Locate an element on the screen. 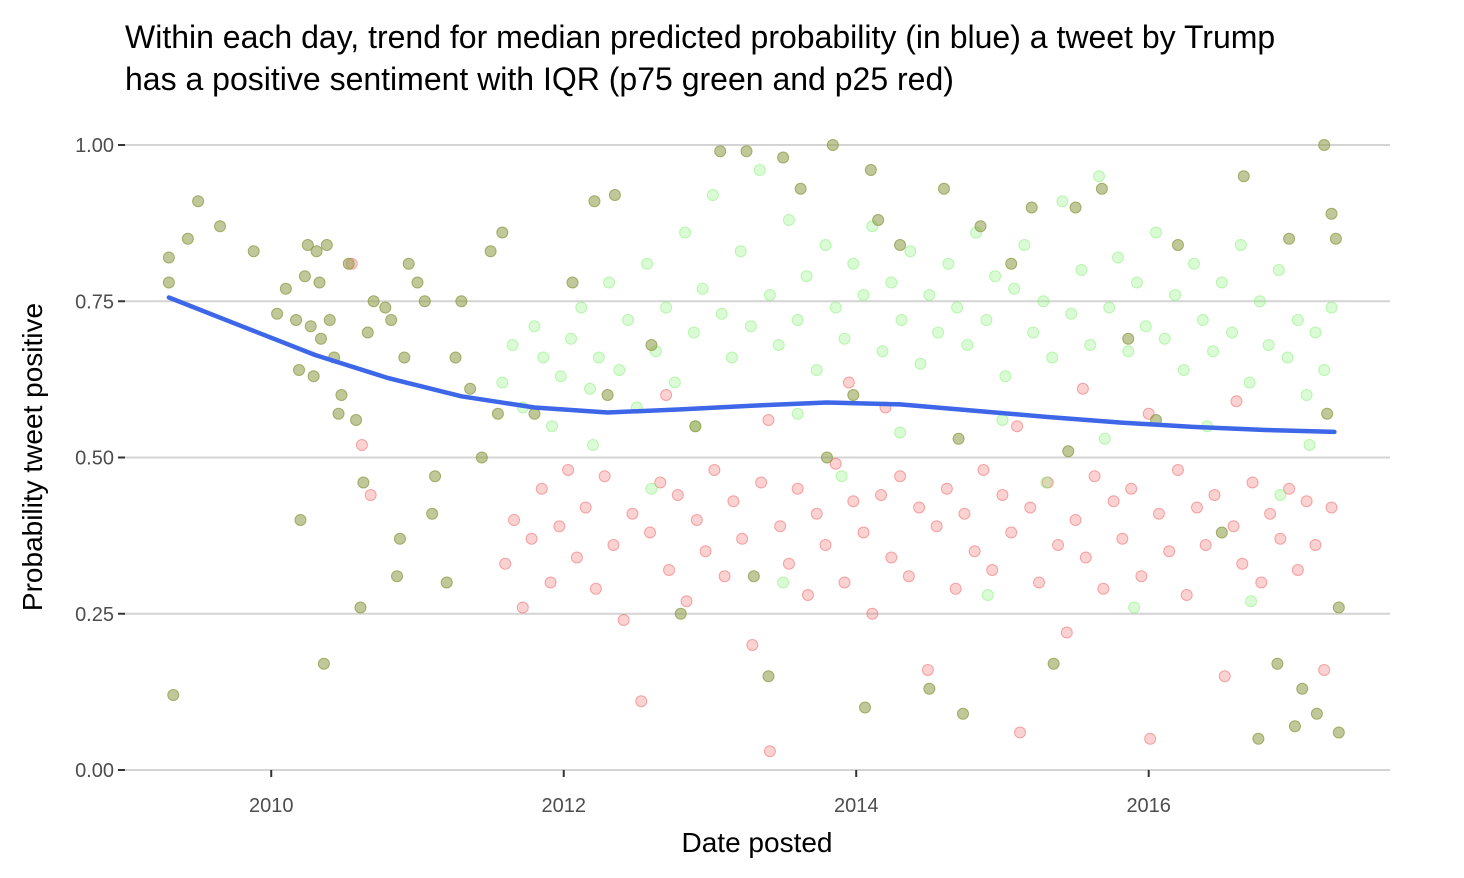  y-tick-label: 0.75 is located at coordinates (94, 302).